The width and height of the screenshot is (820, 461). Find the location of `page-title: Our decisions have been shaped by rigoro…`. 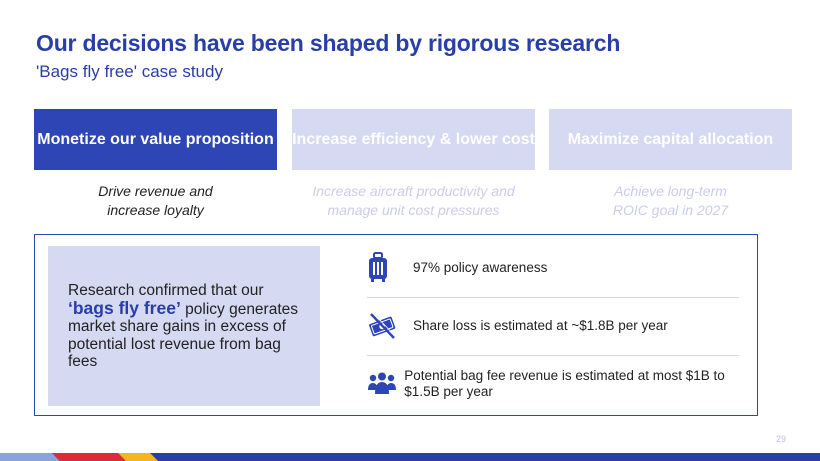

page-title: Our decisions have been shaped by rigoro… is located at coordinates (328, 43).